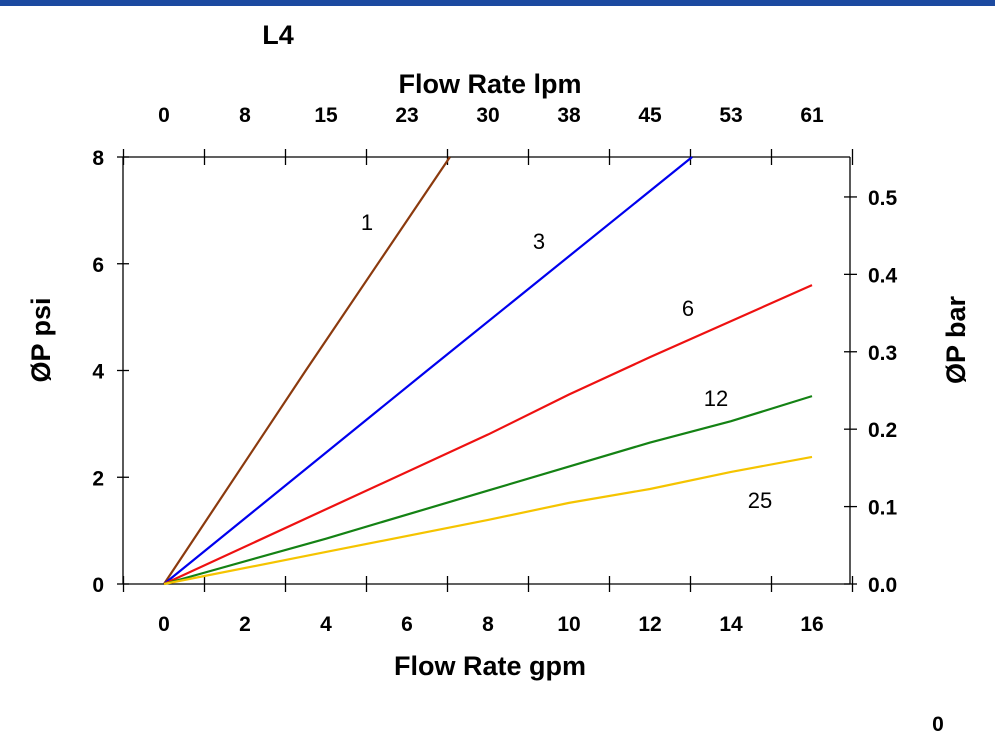  Describe the element at coordinates (98, 478) in the screenshot. I see `y-tick-label: 2` at that location.